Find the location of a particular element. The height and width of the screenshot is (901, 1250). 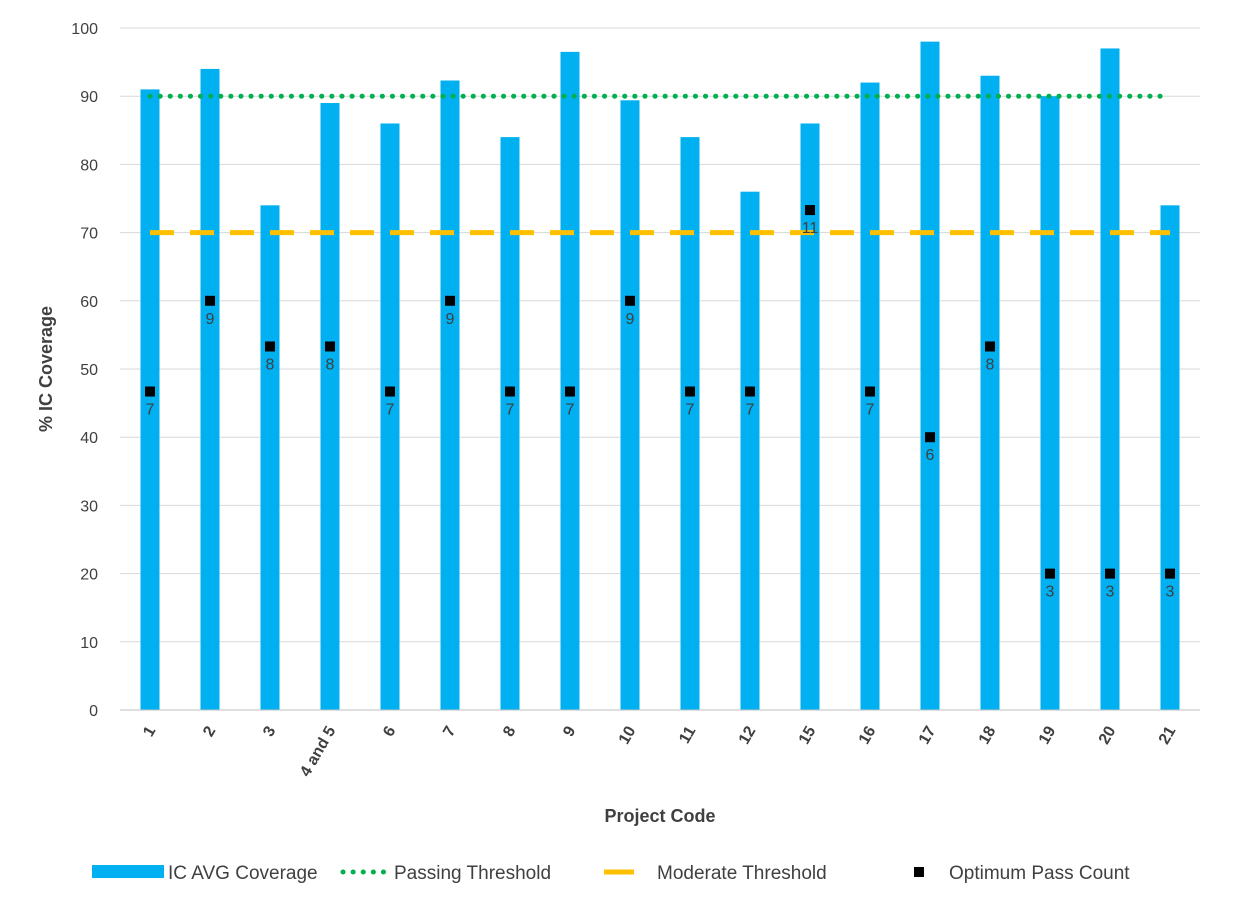

y-tick-label: 30 is located at coordinates (89, 506).